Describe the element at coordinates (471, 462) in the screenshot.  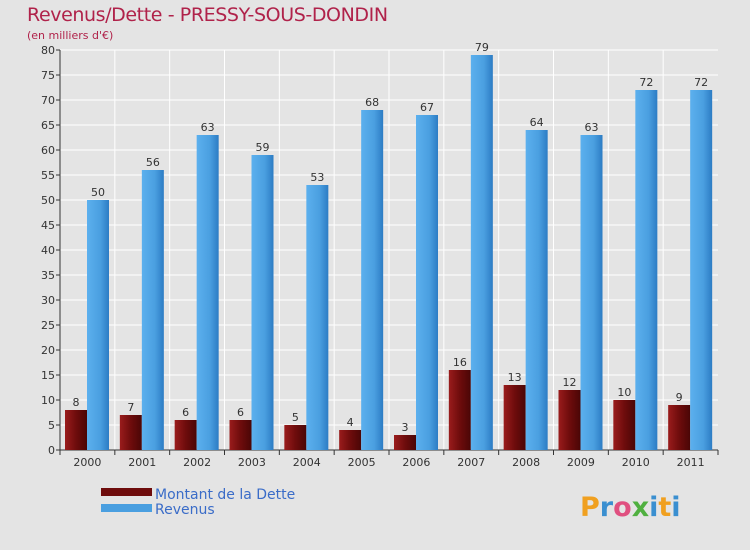
I see `x-tick-label: 2007` at that location.